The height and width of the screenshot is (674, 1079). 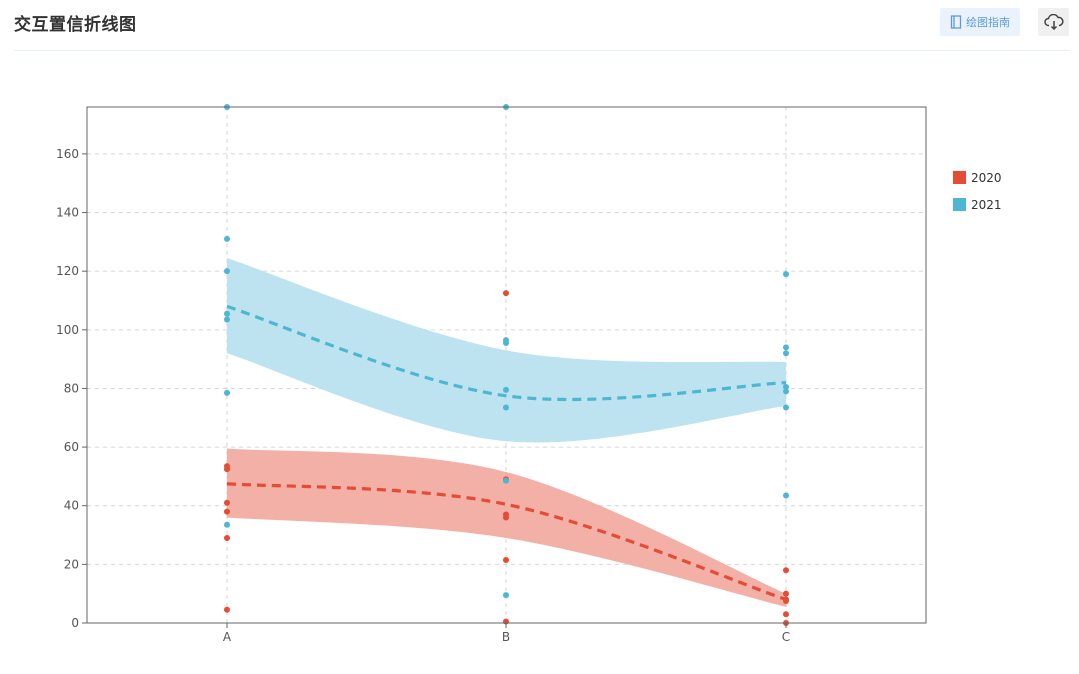 What do you see at coordinates (959, 204) in the screenshot?
I see `legend-swatch-2021` at bounding box center [959, 204].